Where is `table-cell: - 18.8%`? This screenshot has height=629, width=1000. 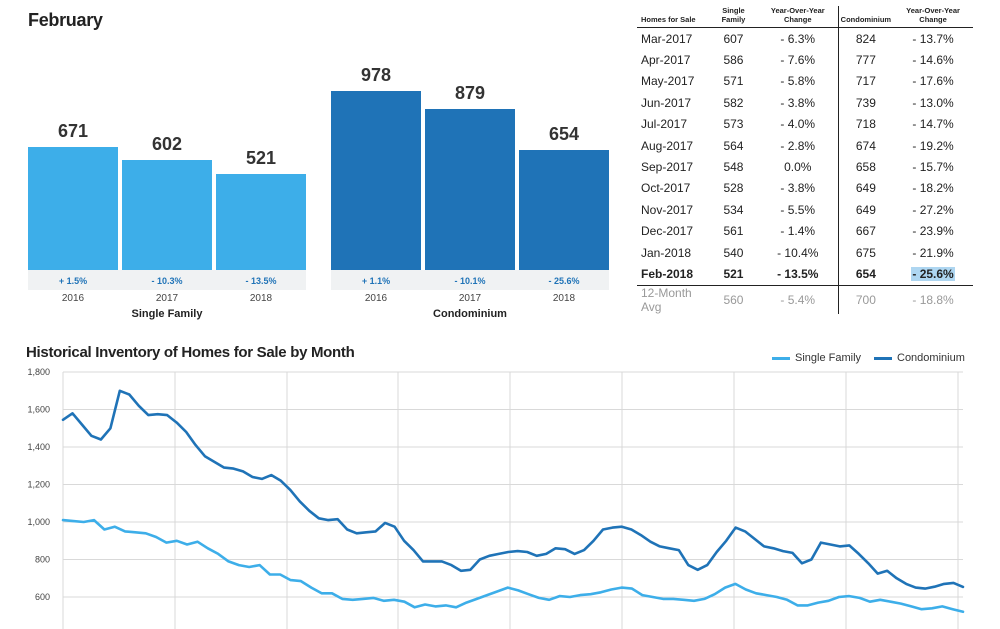
table-cell: - 18.8% is located at coordinates (933, 299).